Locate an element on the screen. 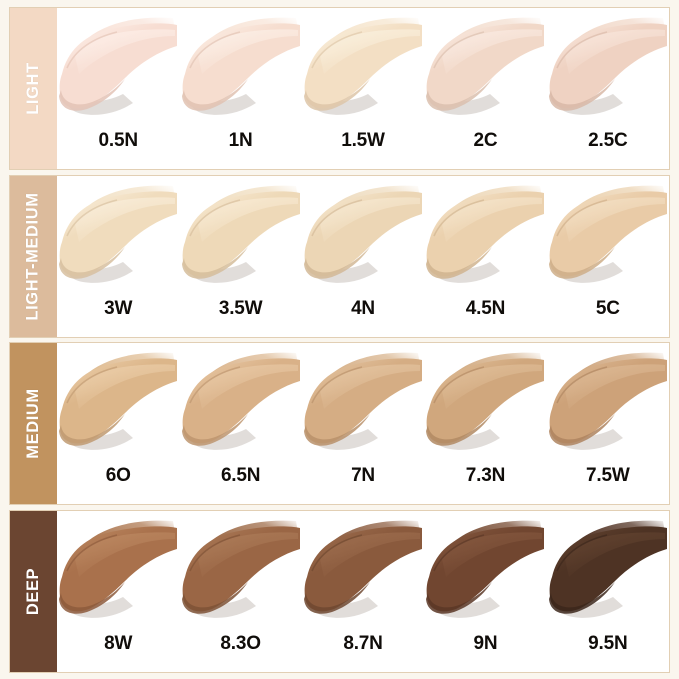  shade-swatch-cell: 2C is located at coordinates (485, 88).